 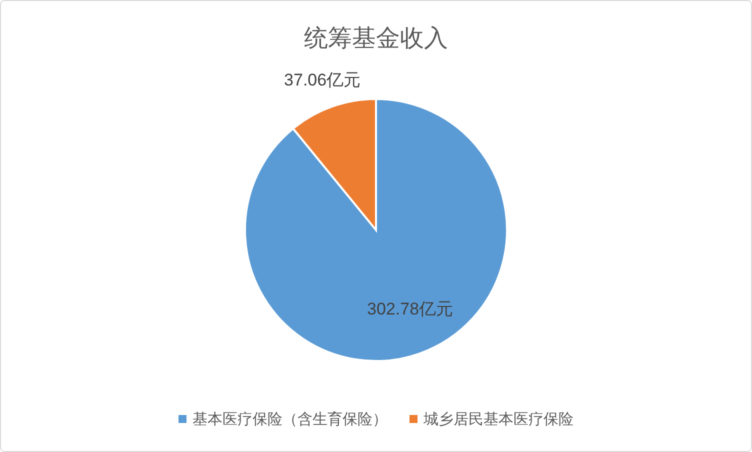 What do you see at coordinates (322, 80) in the screenshot?
I see `data-label: 37.06亿元` at bounding box center [322, 80].